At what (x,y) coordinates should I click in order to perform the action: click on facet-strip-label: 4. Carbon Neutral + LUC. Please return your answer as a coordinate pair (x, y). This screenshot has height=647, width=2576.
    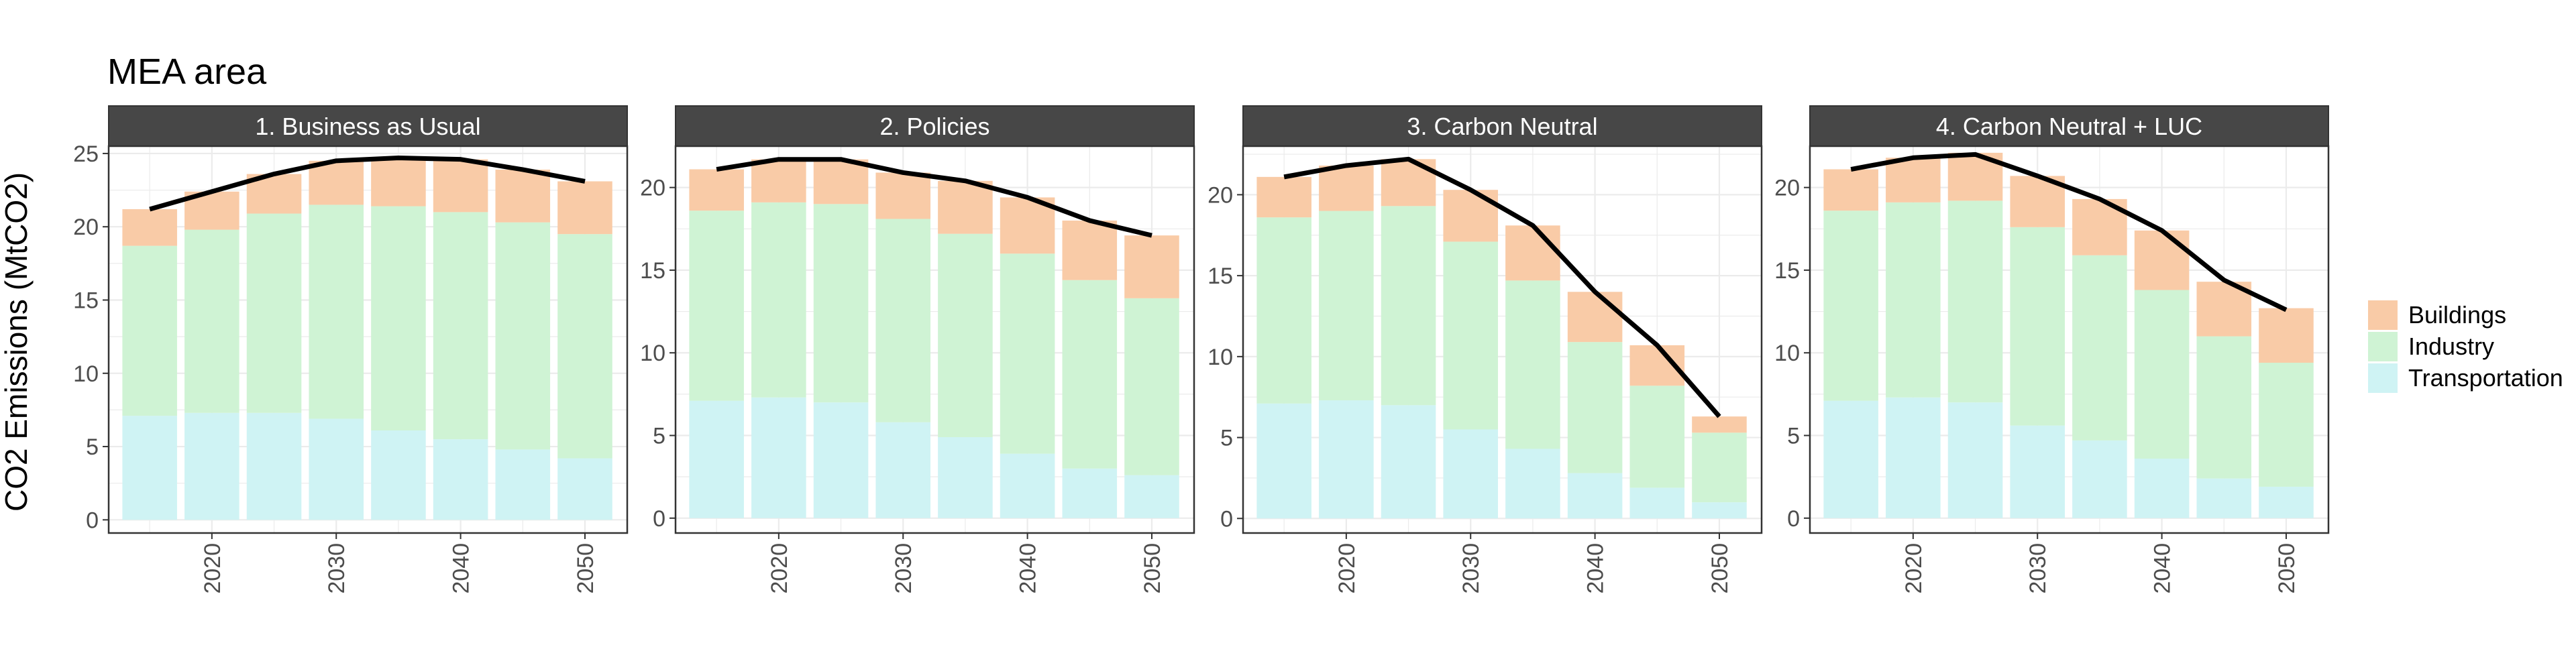
    Looking at the image, I should click on (2069, 126).